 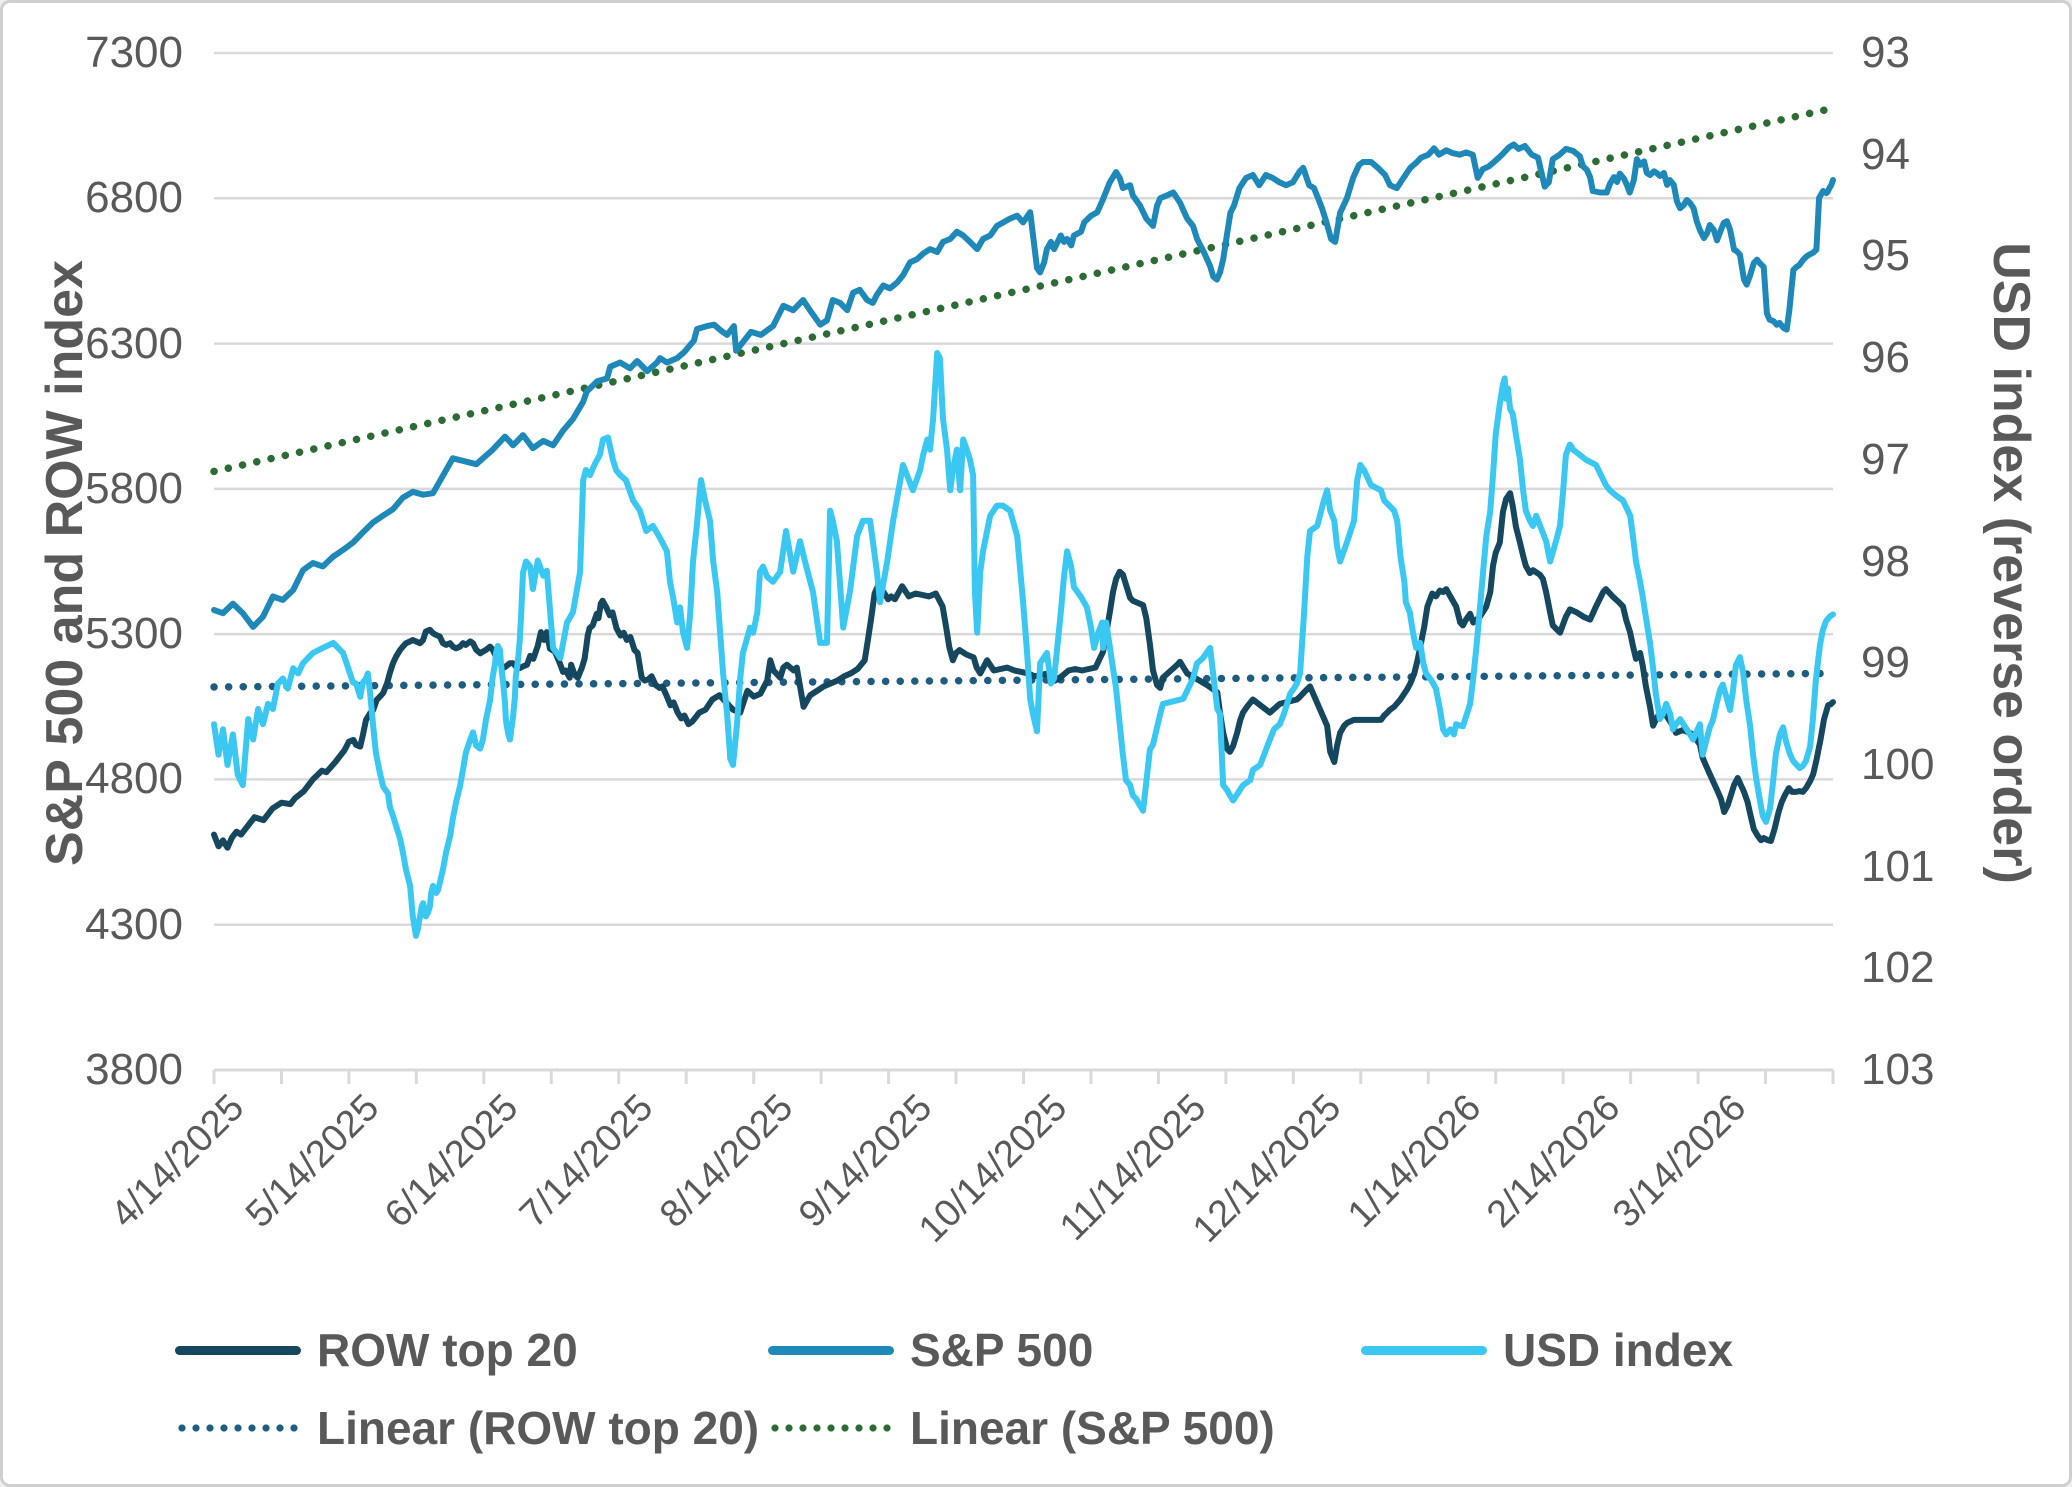 I want to click on left-axis-tick: 5300, so click(x=134, y=634).